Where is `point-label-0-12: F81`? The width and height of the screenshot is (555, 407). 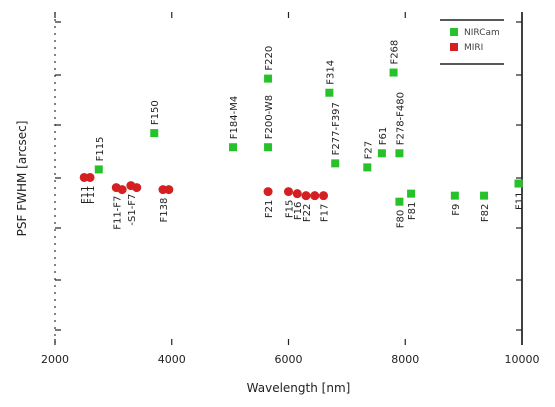
point-label-0-12: F81 is located at coordinates (412, 211).